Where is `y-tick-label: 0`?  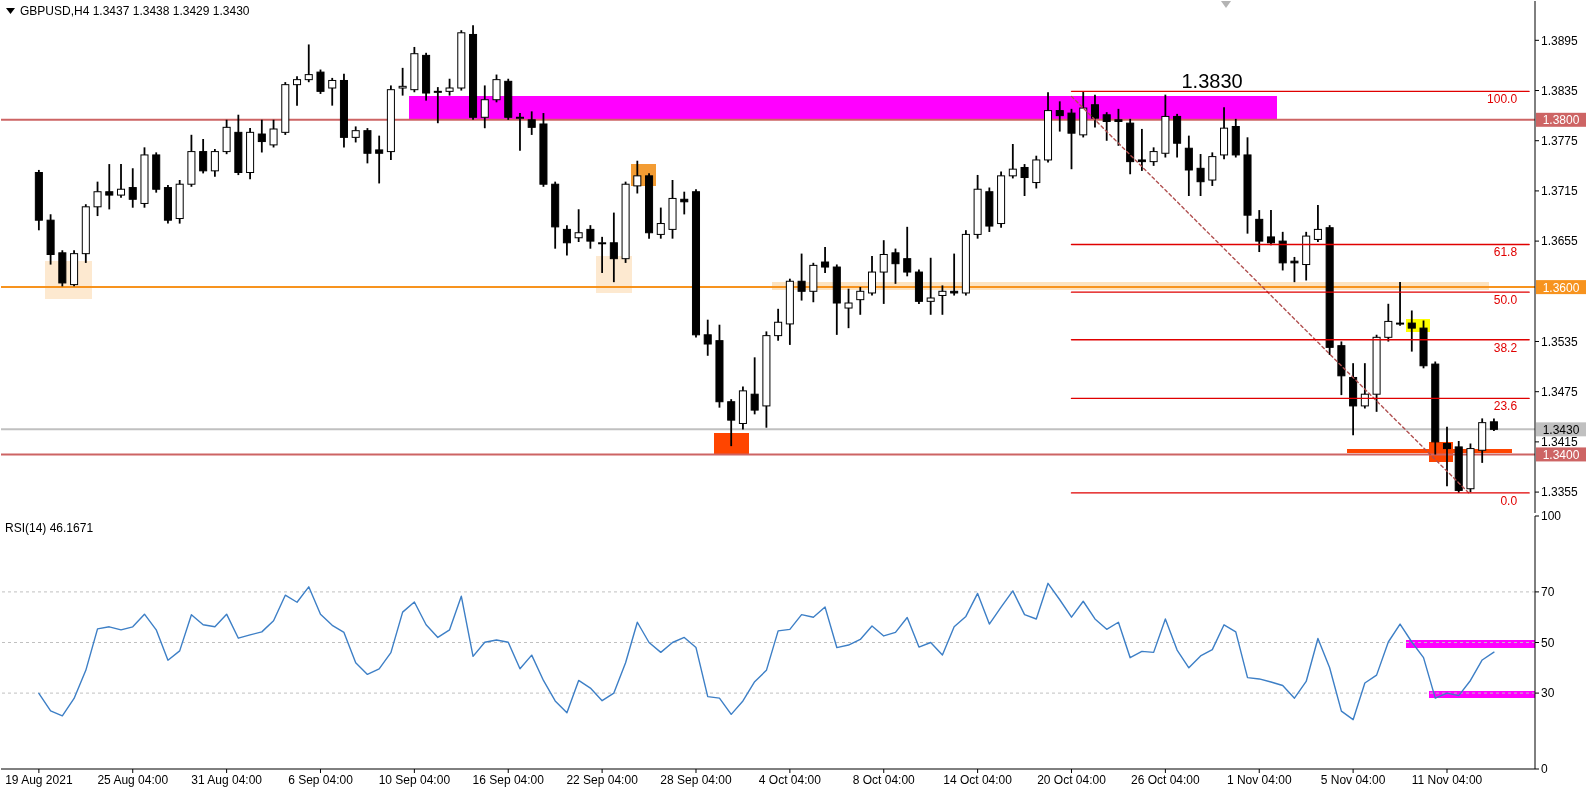
y-tick-label: 0 is located at coordinates (1544, 769).